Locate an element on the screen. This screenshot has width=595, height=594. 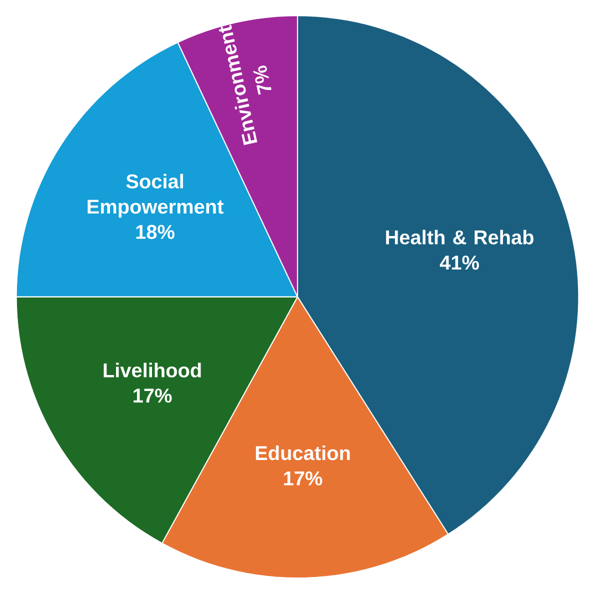
slice-label: Health & Rehab is located at coordinates (460, 237).